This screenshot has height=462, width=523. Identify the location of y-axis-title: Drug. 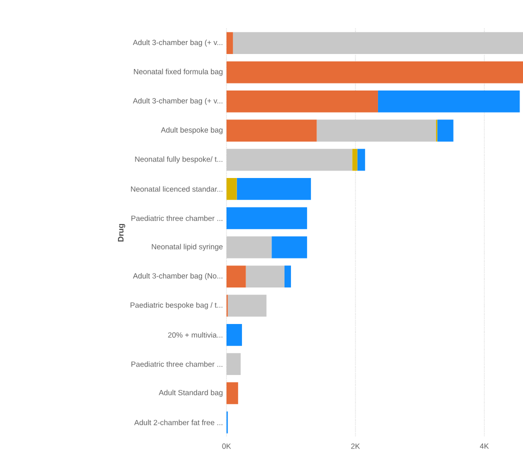
(122, 233).